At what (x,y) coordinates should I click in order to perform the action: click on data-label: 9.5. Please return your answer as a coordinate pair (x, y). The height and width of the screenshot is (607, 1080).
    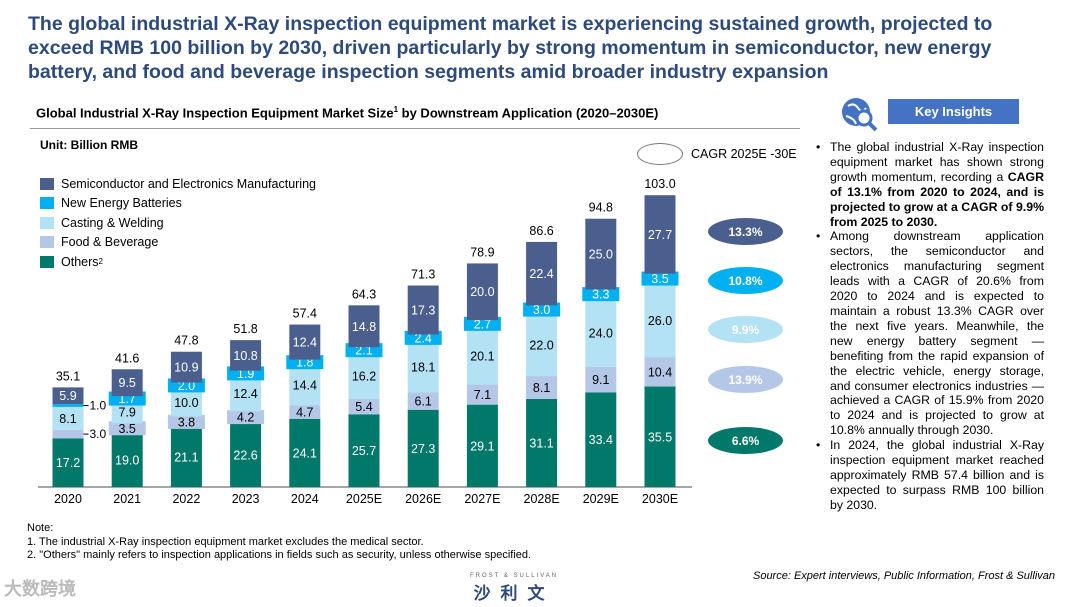
    Looking at the image, I should click on (127, 383).